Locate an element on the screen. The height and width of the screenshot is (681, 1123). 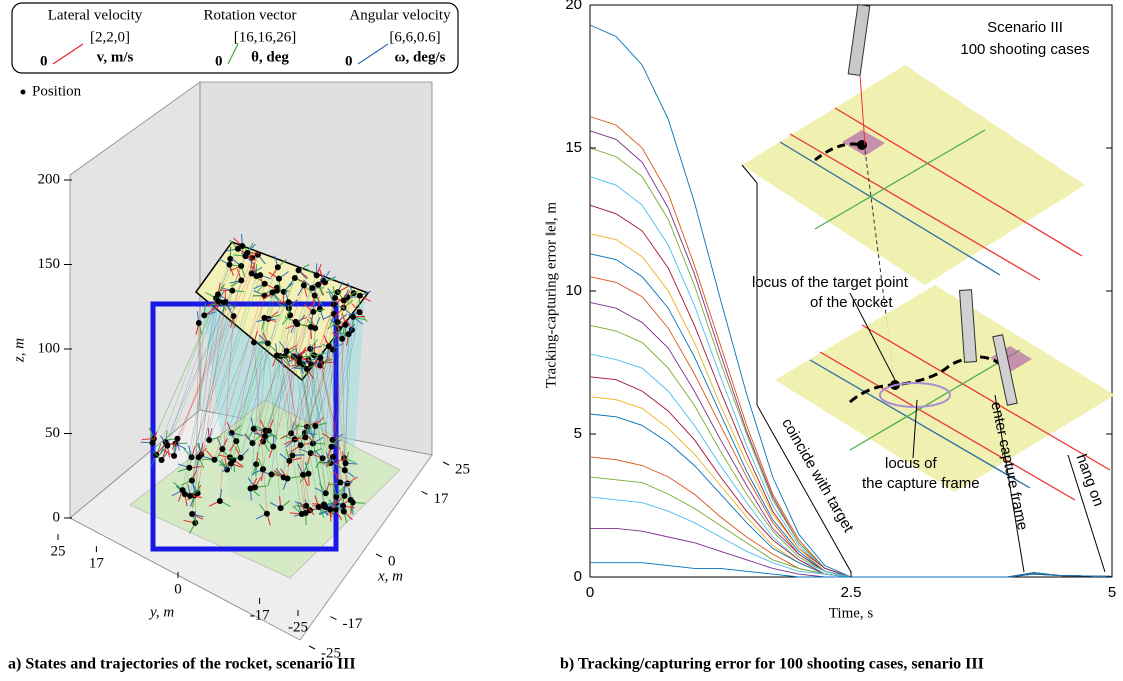
z-tick-label: 200 is located at coordinates (49, 179).